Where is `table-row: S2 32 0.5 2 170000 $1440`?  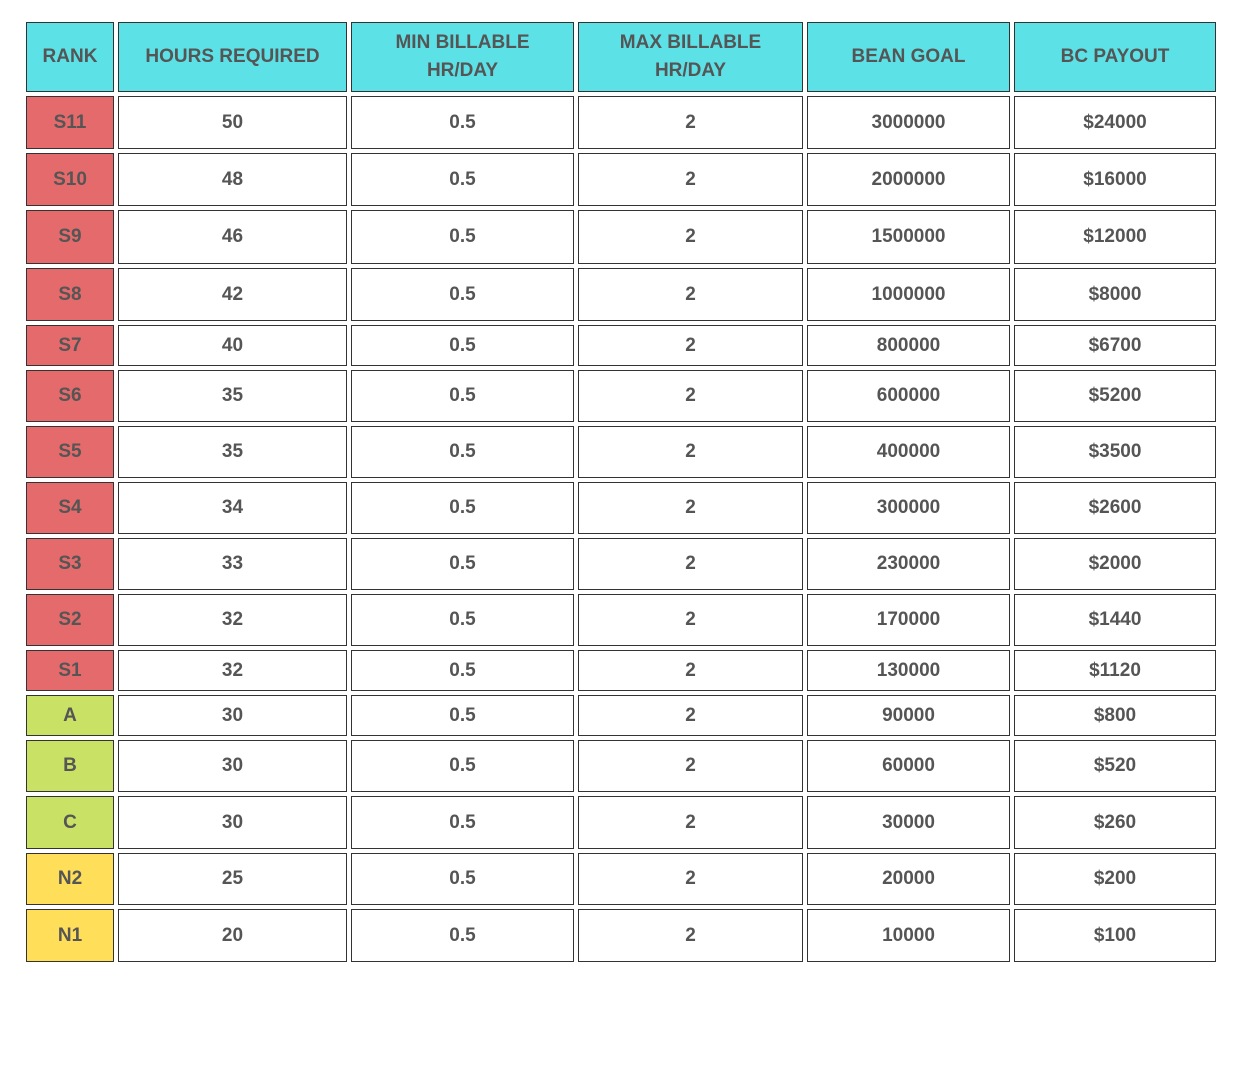
table-row: S2 32 0.5 2 170000 $1440 is located at coordinates (621, 620).